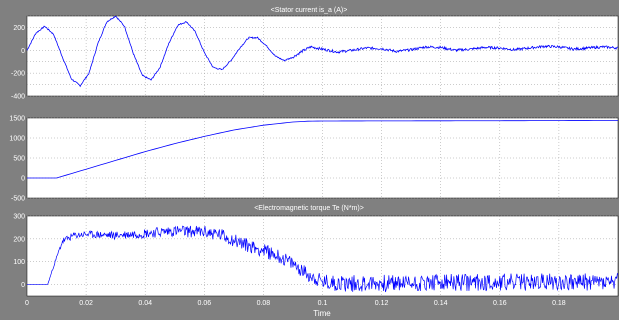  I want to click on x-tick-label: 0.16, so click(500, 303).